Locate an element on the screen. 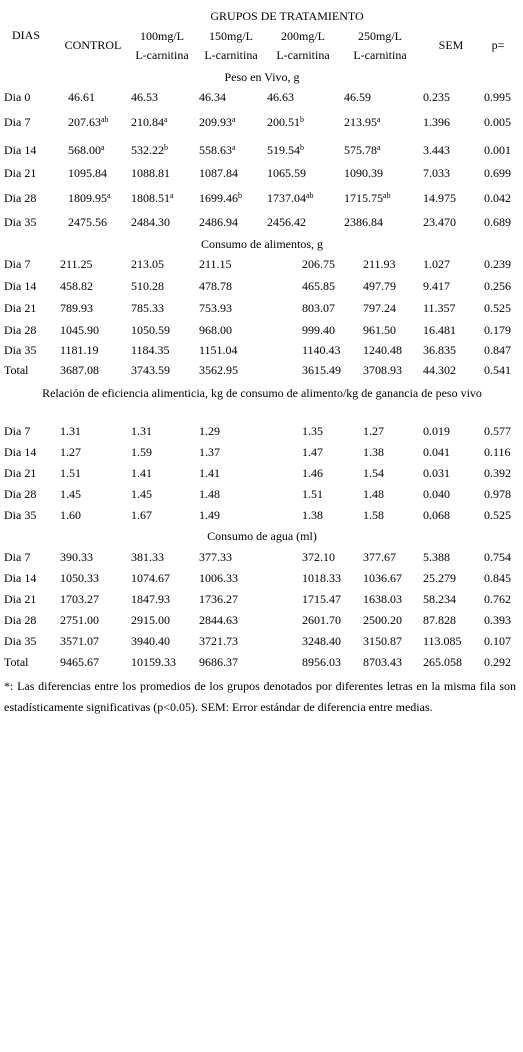  cell: 1018.33 is located at coordinates (321, 578).